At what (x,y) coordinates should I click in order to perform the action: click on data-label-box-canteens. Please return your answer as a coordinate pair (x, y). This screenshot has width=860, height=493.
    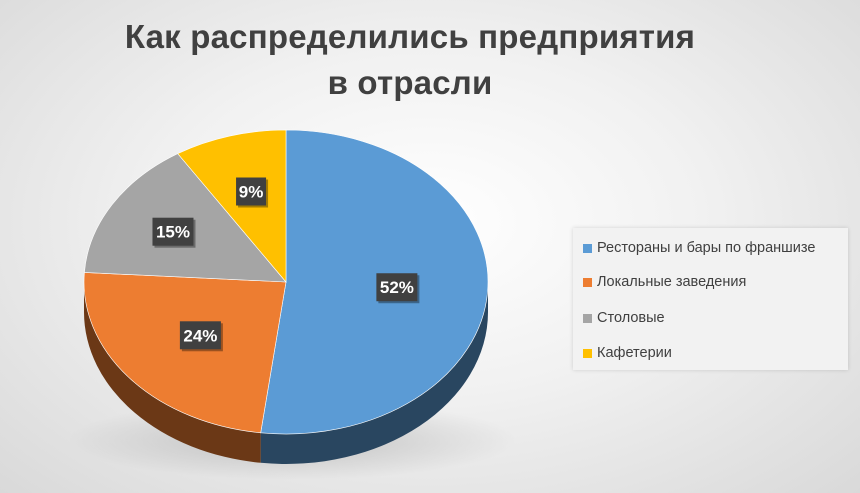
    Looking at the image, I should click on (173, 231).